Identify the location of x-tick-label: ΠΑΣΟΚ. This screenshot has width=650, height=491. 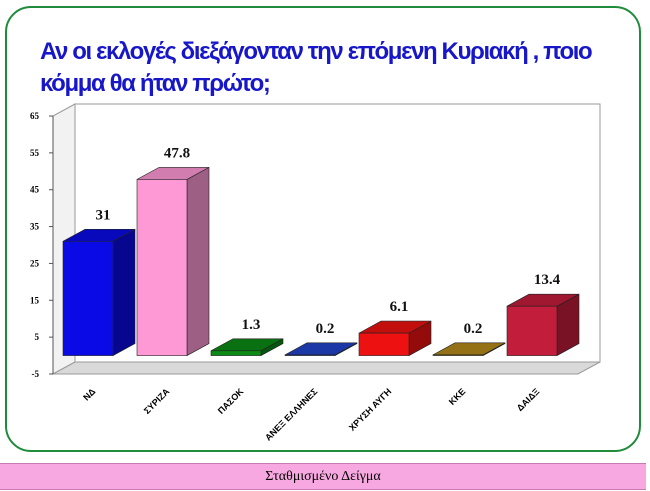
(231, 401).